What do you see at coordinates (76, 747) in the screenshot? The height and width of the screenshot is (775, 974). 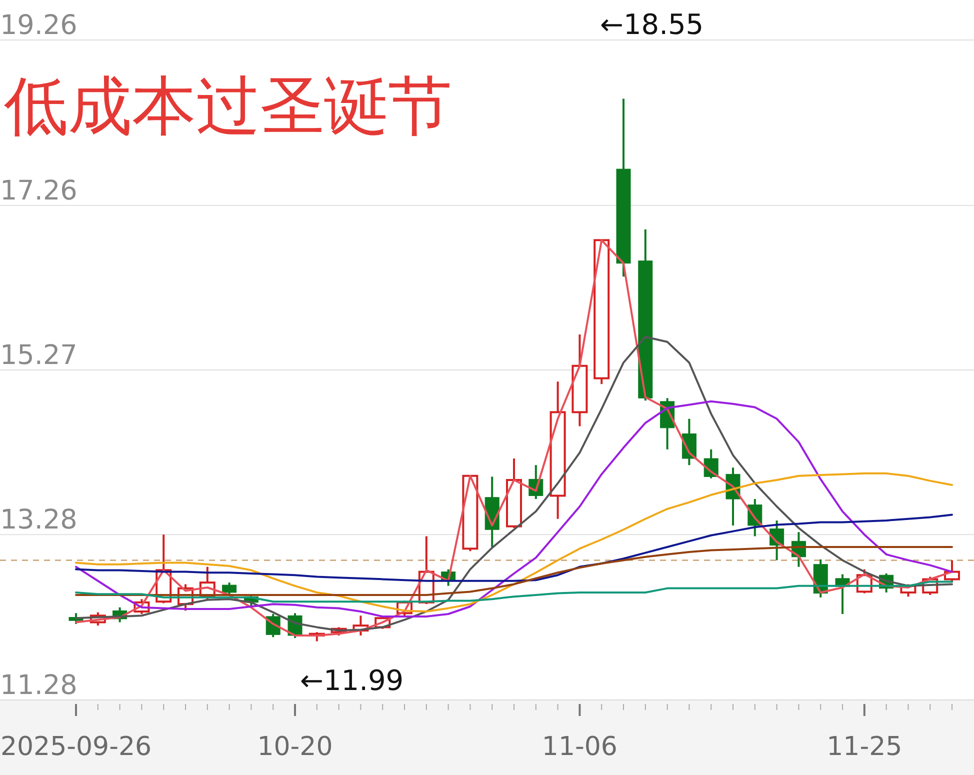 I see `x-tick-label: 2025-09-26` at bounding box center [76, 747].